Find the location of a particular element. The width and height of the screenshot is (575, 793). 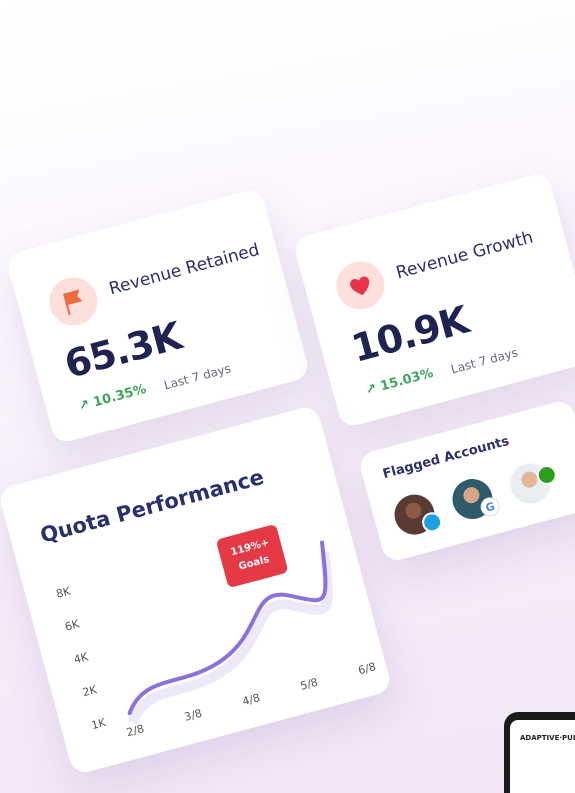

flagged-accounts-card: Flagged Accounts G is located at coordinates (466, 481).